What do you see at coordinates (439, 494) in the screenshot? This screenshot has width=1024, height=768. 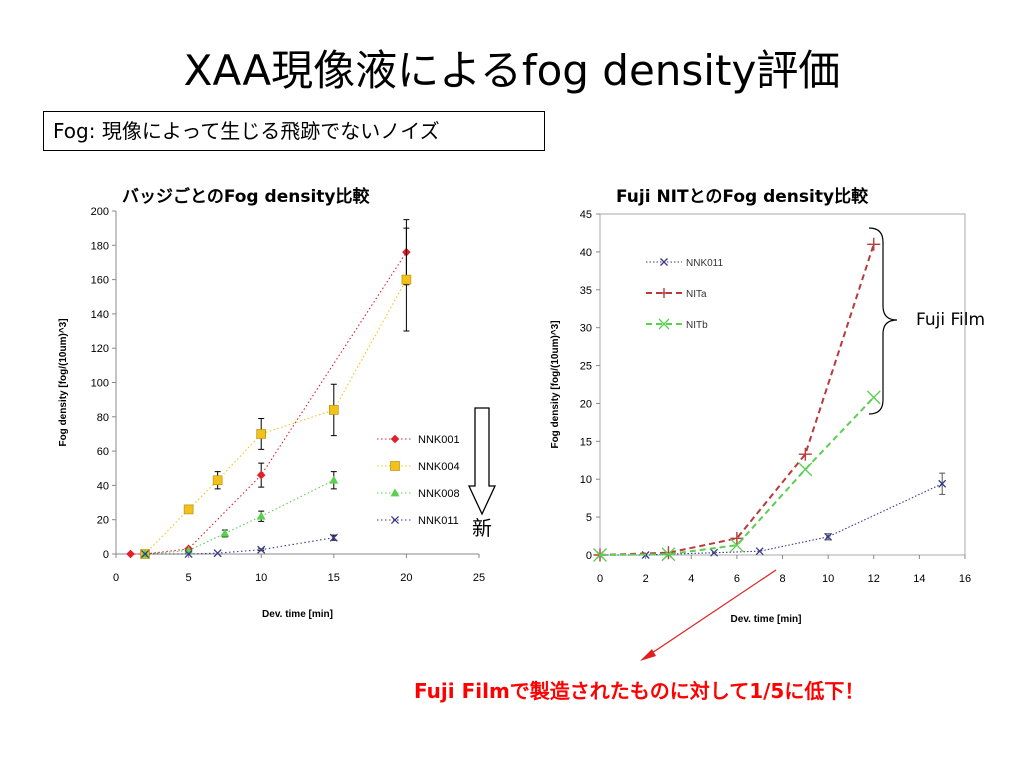 I see `chart-1-legend-label: NNK008` at bounding box center [439, 494].